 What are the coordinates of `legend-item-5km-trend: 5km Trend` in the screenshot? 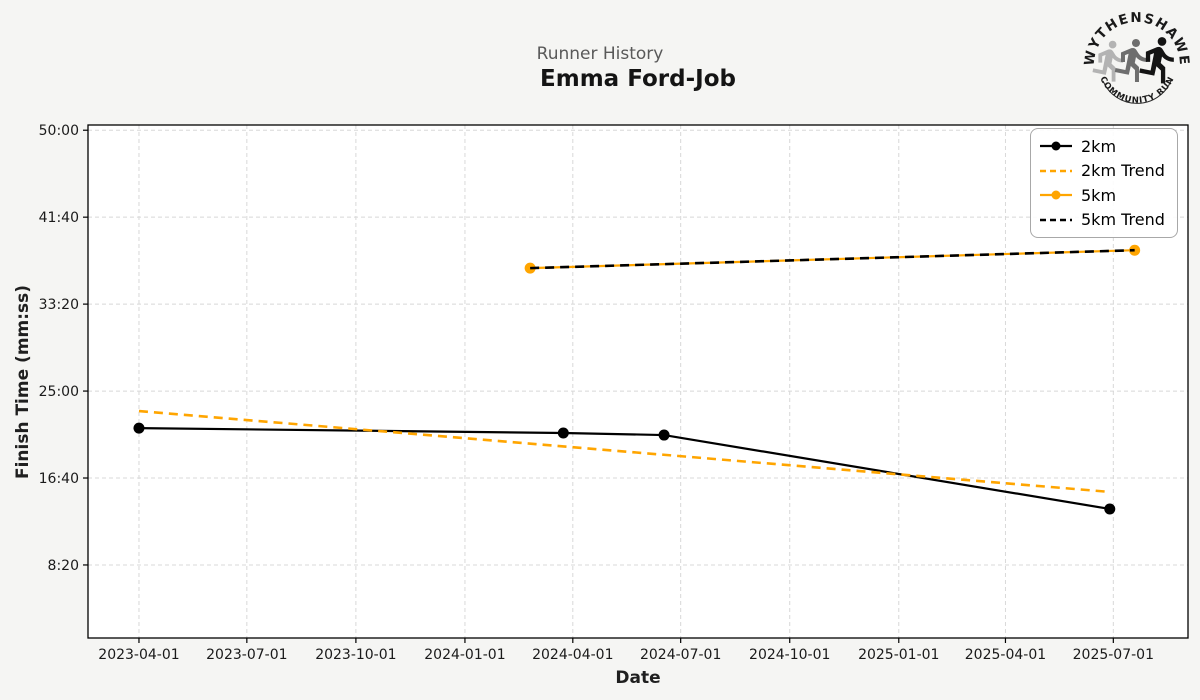 It's located at (1104, 220).